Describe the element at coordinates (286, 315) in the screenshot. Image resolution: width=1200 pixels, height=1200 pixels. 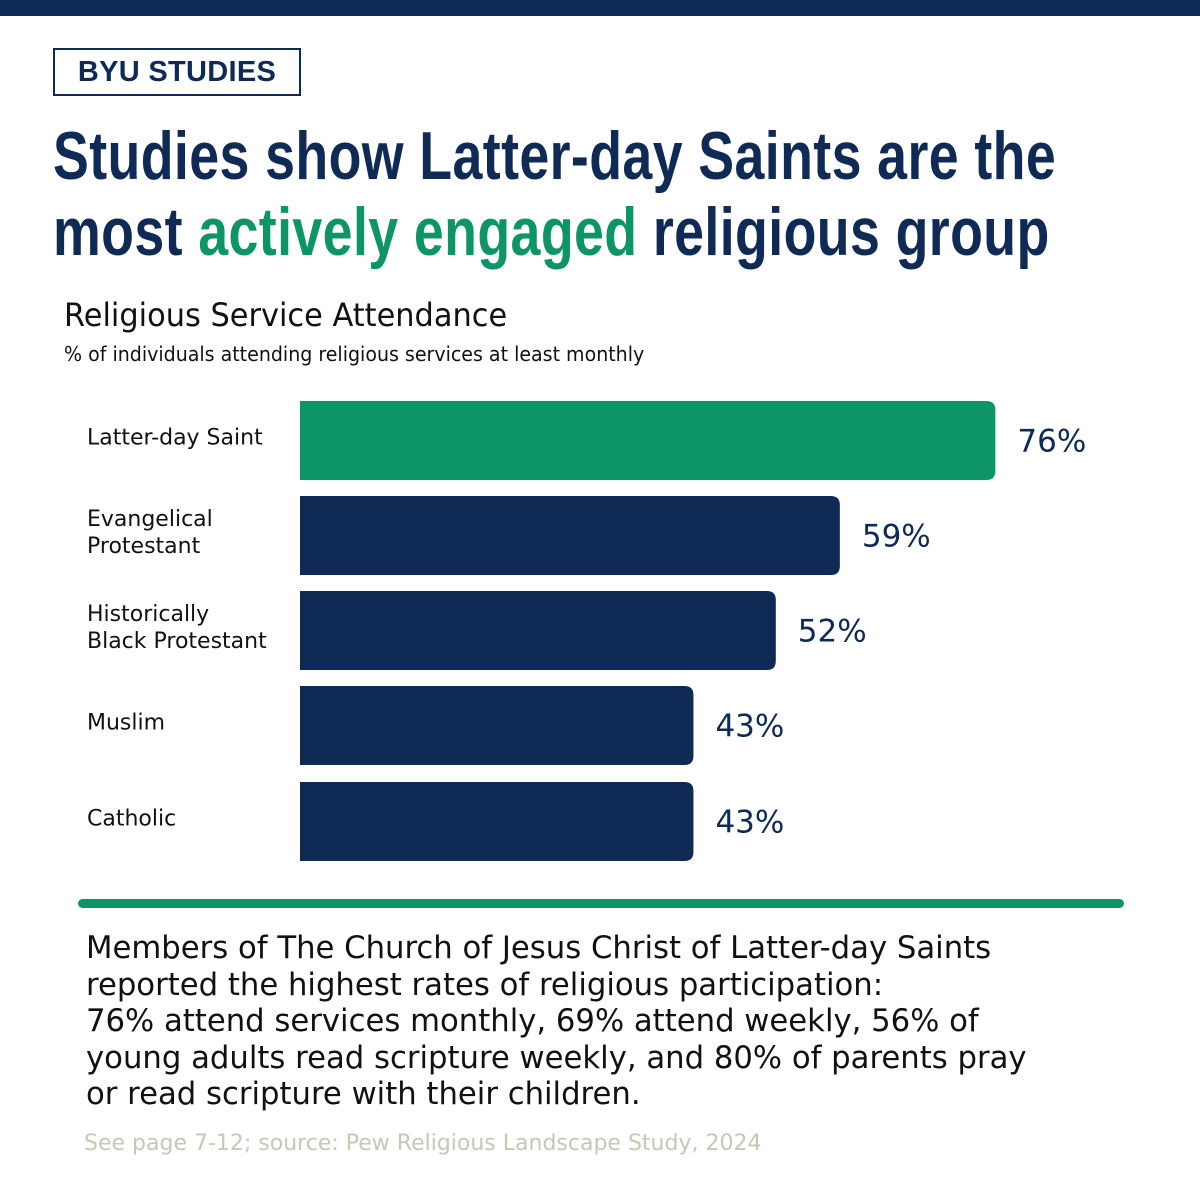
I see `chart-title: Religious Service Attendance` at that location.